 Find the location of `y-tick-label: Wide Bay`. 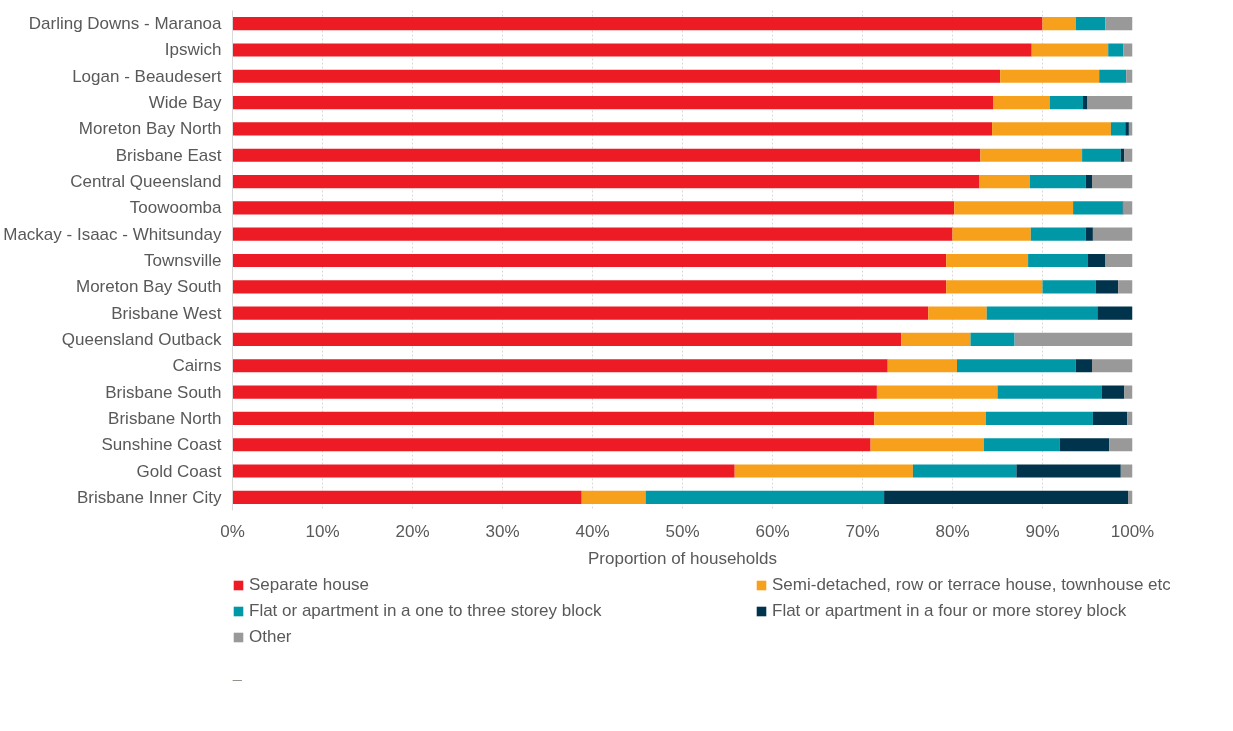

y-tick-label: Wide Bay is located at coordinates (185, 103).